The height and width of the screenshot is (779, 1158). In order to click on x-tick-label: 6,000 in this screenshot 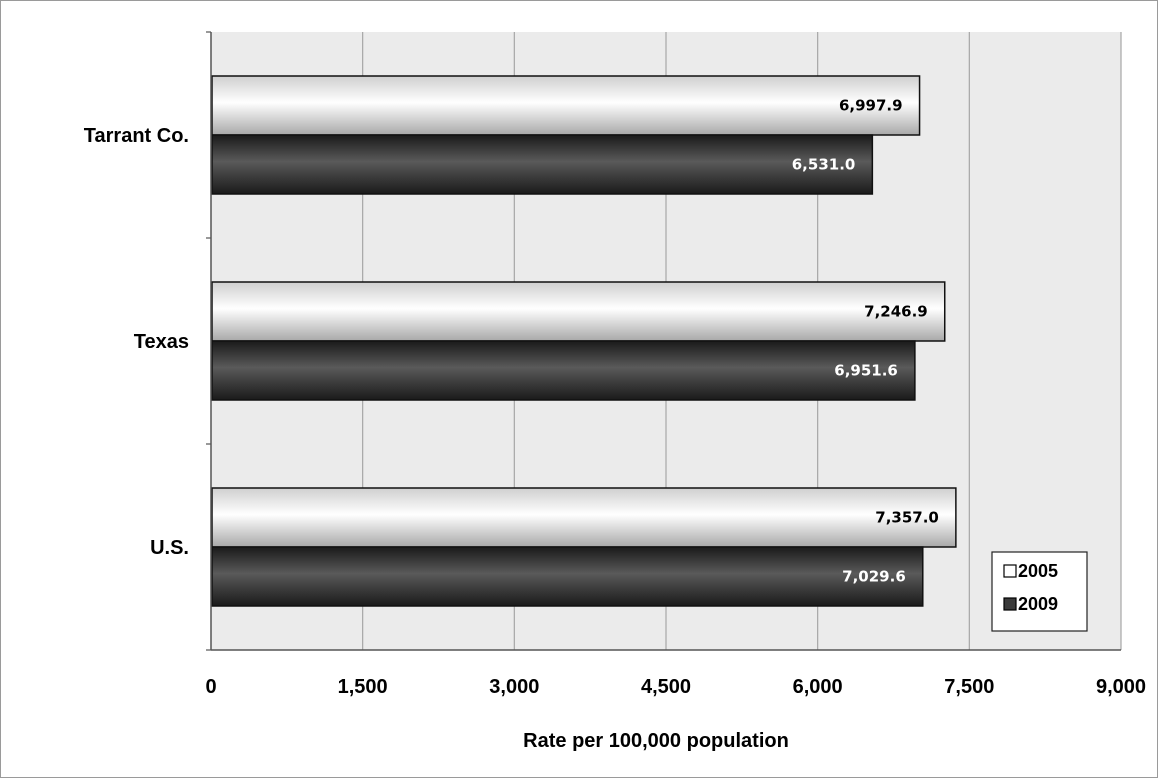, I will do `click(818, 687)`.